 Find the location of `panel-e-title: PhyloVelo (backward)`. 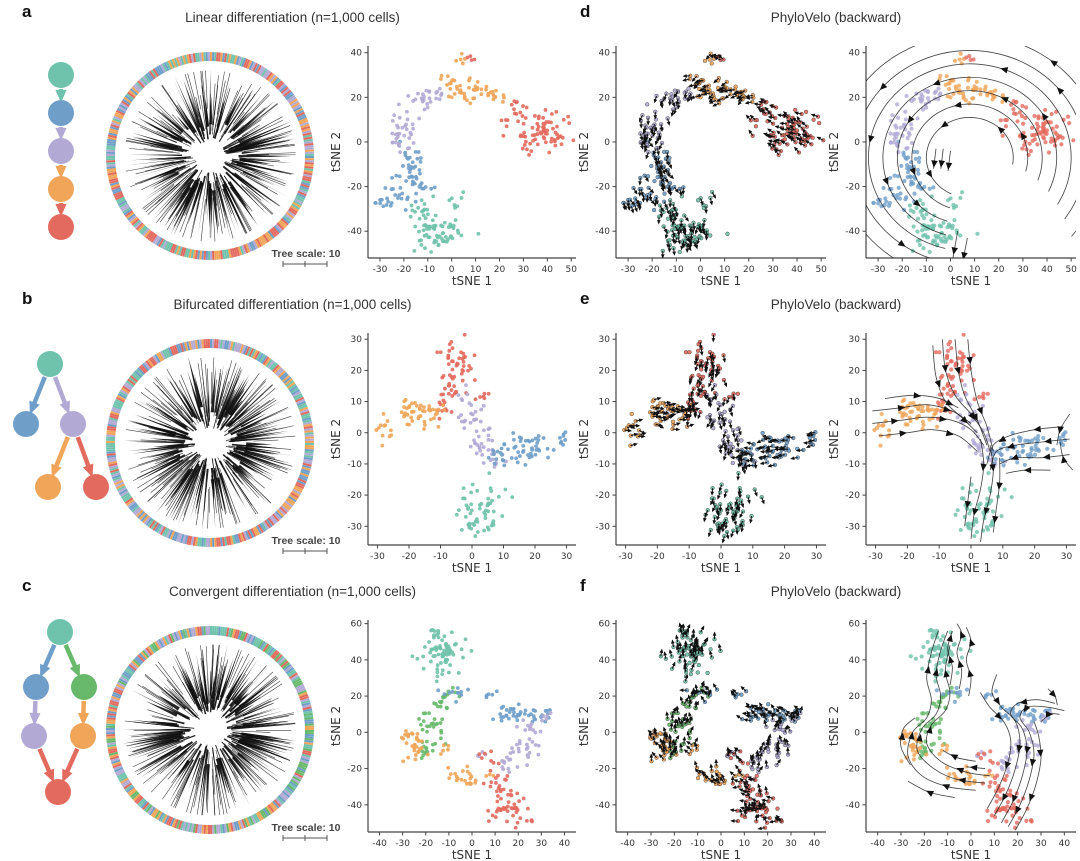

panel-e-title: PhyloVelo (backward) is located at coordinates (836, 304).